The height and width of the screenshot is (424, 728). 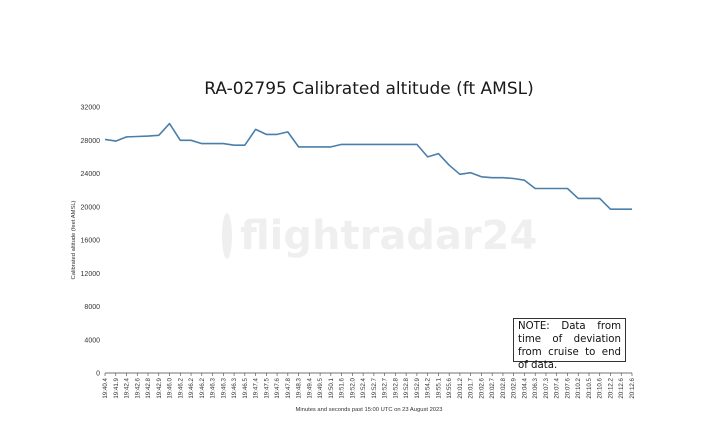 I want to click on x-tick-label: 19:42.6, so click(x=137, y=387).